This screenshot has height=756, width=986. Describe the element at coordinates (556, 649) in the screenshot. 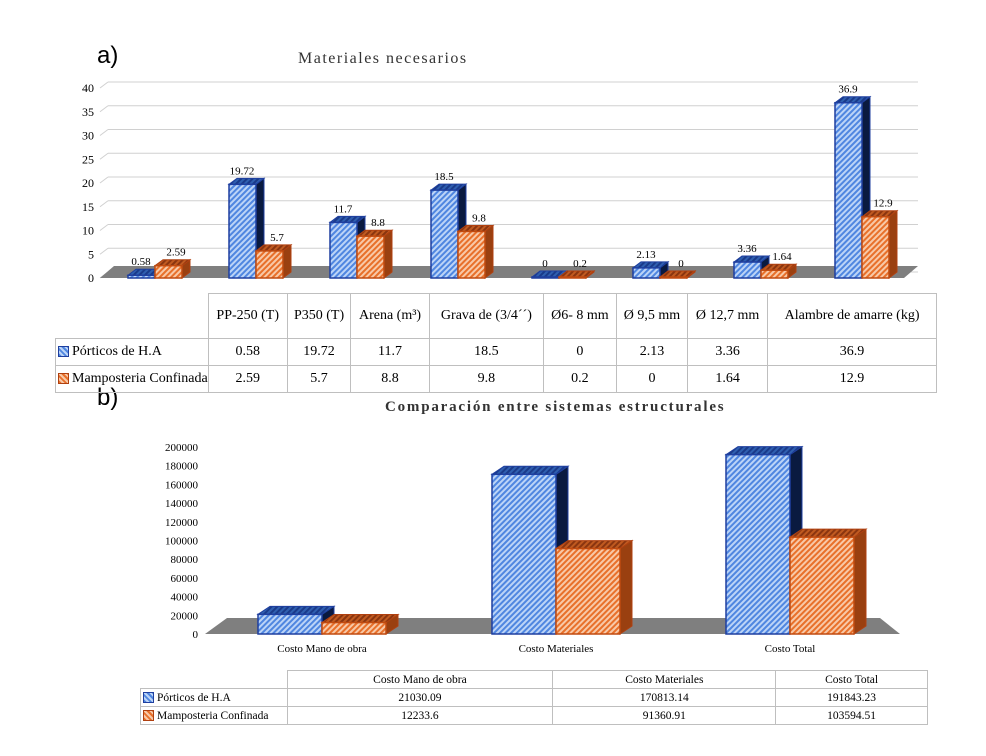

I see `x-tick-label: Costo Materiales` at that location.